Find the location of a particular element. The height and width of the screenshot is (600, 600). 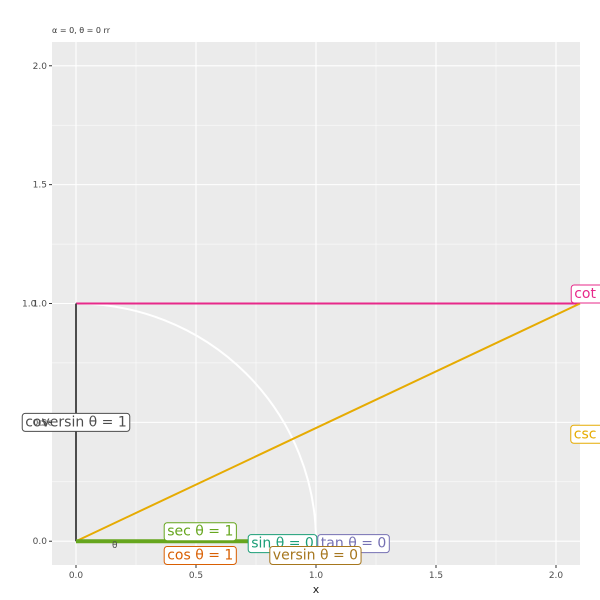

y-tick-label: 0.5 is located at coordinates (40, 423).